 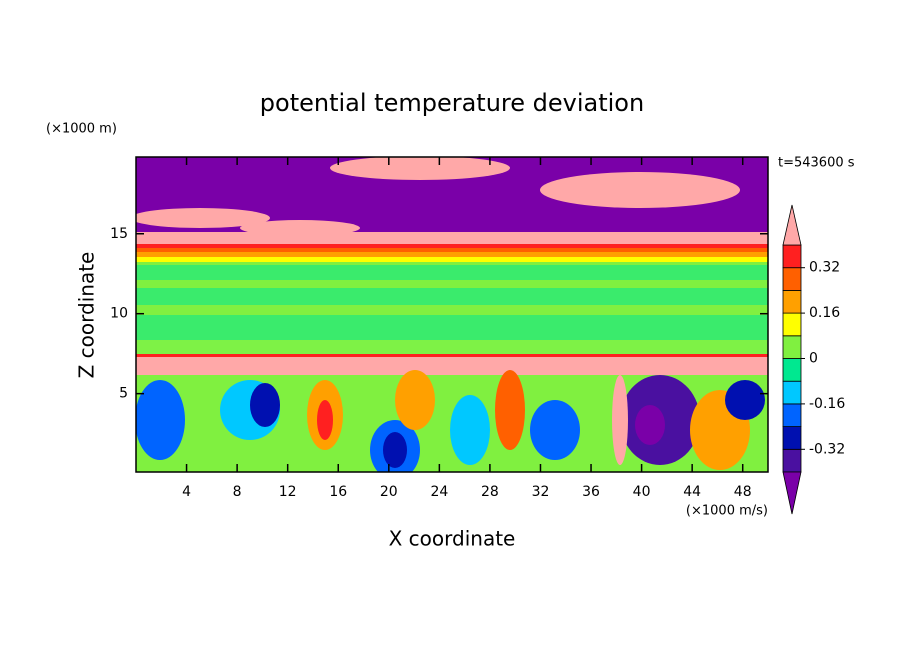 What do you see at coordinates (541, 492) in the screenshot?
I see `x-tick-label: 32` at bounding box center [541, 492].